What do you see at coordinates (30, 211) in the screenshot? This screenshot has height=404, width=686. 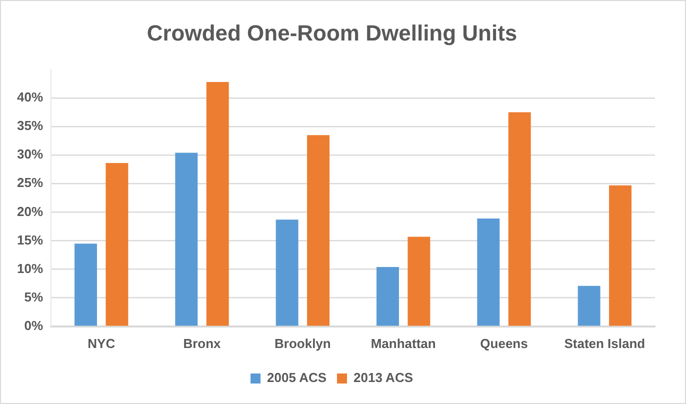 I see `y-tick-label: 20%` at bounding box center [30, 211].